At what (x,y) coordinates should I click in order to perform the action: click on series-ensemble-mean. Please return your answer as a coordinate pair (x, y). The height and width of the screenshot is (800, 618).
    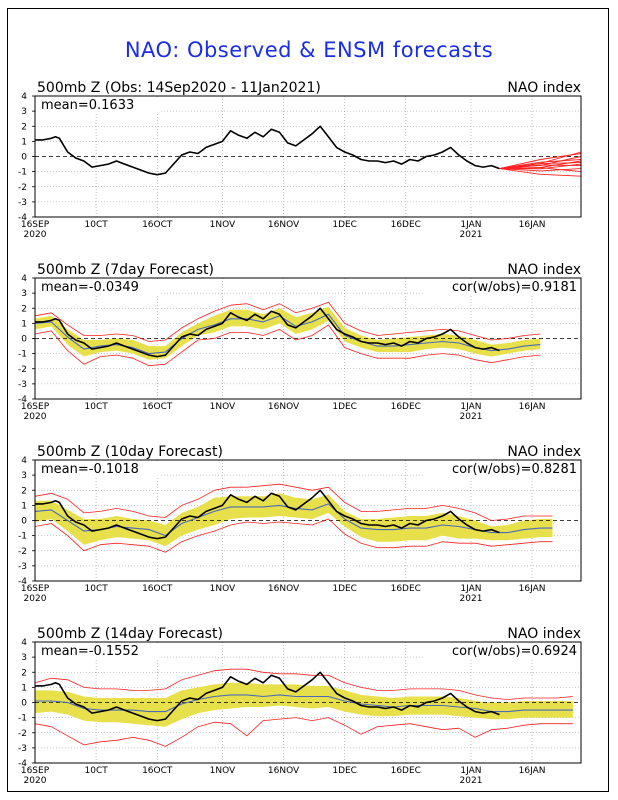
    Looking at the image, I should click on (287, 334).